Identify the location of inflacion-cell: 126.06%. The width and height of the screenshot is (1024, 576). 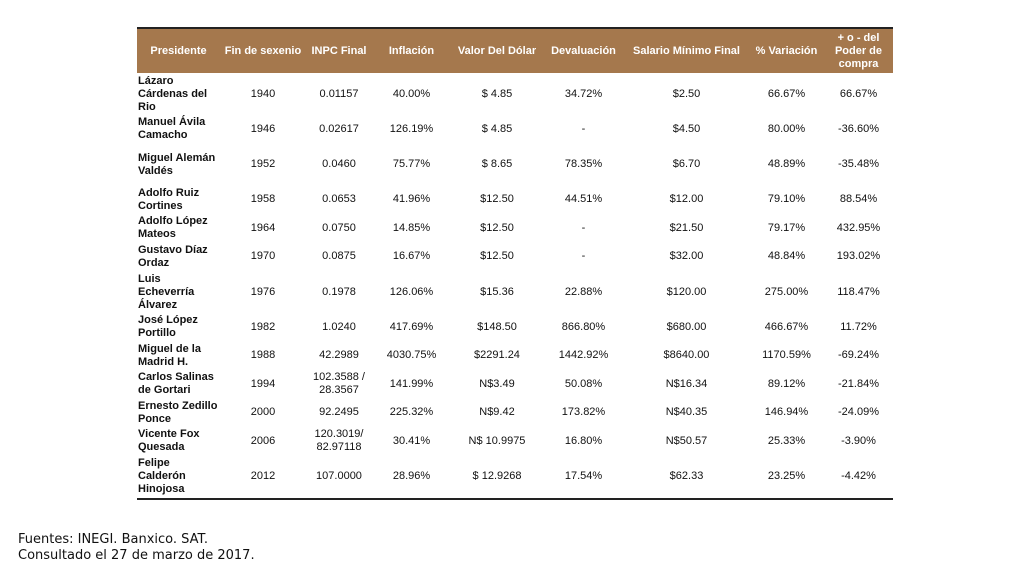
(411, 291).